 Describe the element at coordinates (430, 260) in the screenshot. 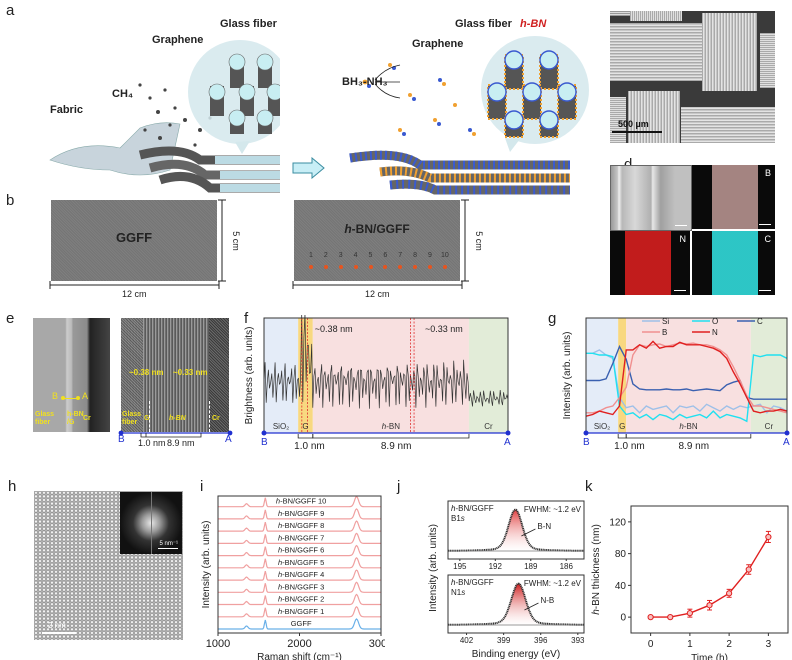

I see `sample-point-9: 9` at that location.